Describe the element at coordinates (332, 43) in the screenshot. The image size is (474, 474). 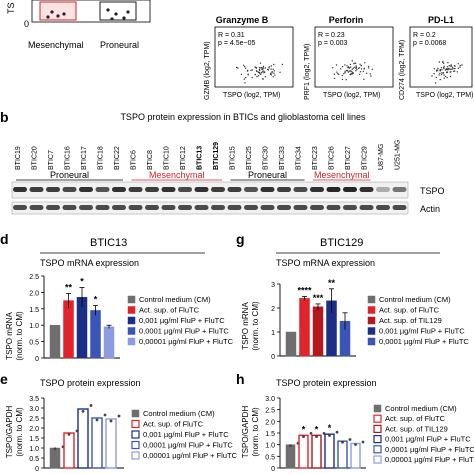
I see `scatter-p: p = 0.003` at that location.